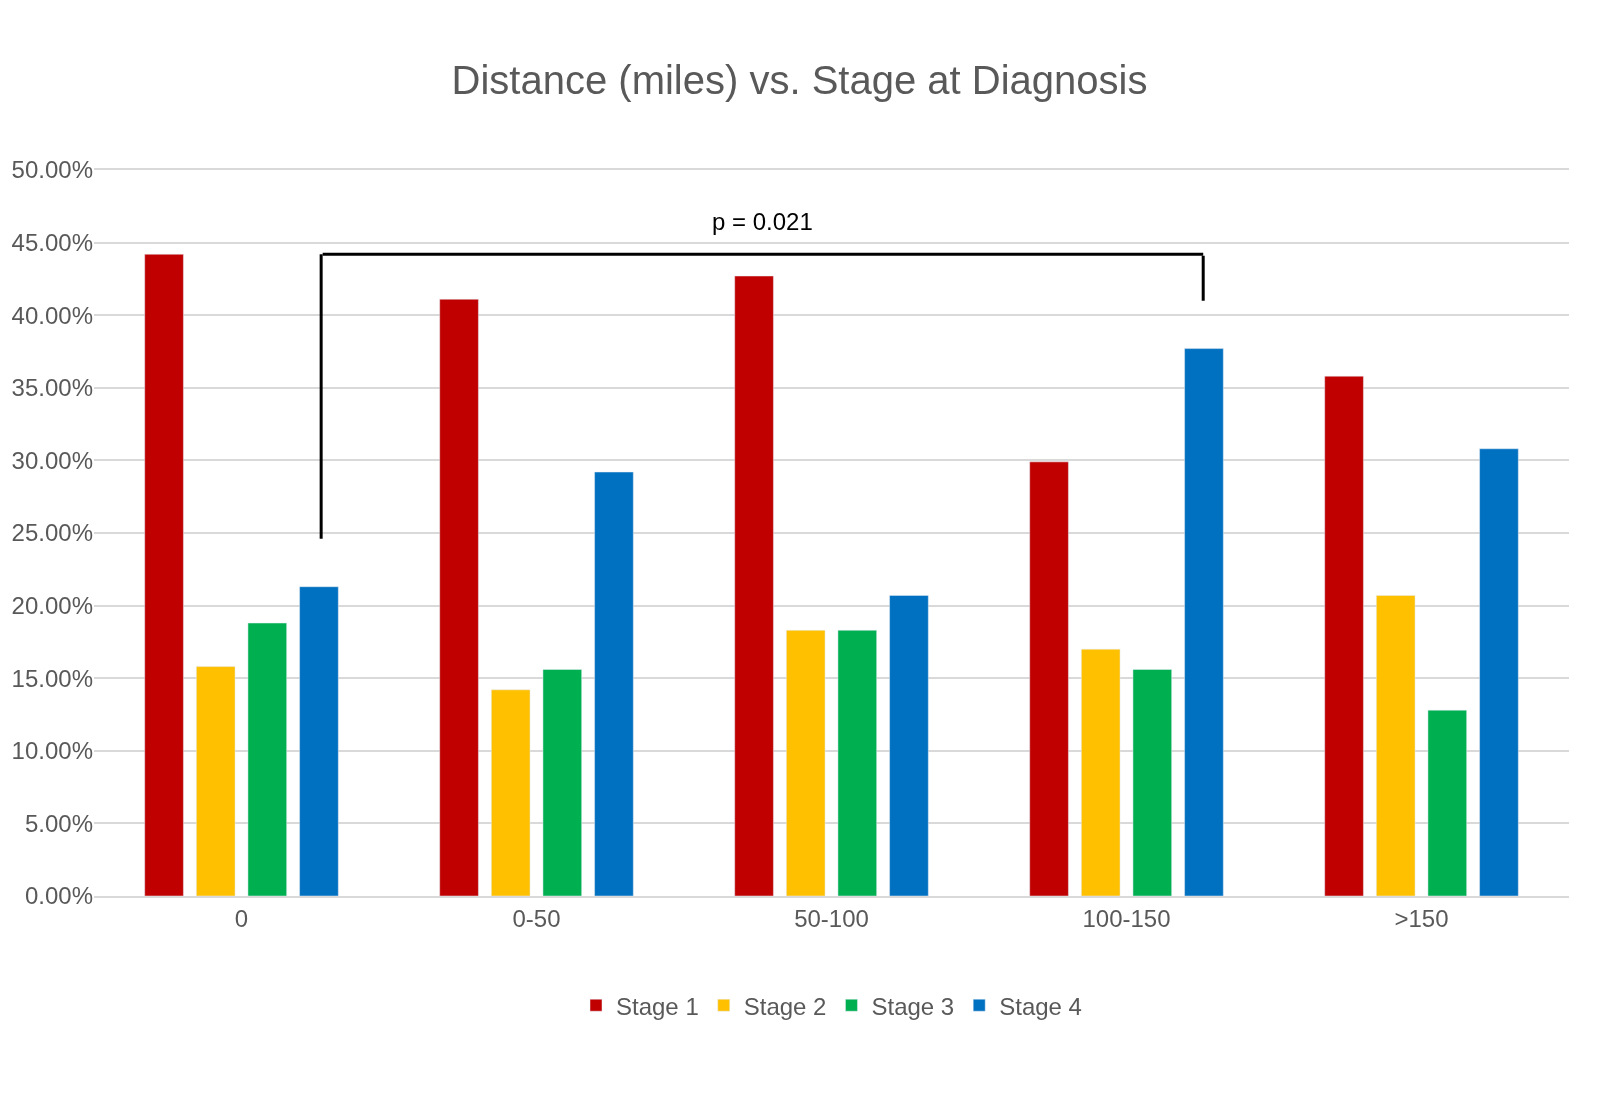 This screenshot has width=1599, height=1096. What do you see at coordinates (58, 823) in the screenshot?
I see `y-tick-label: 5.00%` at bounding box center [58, 823].